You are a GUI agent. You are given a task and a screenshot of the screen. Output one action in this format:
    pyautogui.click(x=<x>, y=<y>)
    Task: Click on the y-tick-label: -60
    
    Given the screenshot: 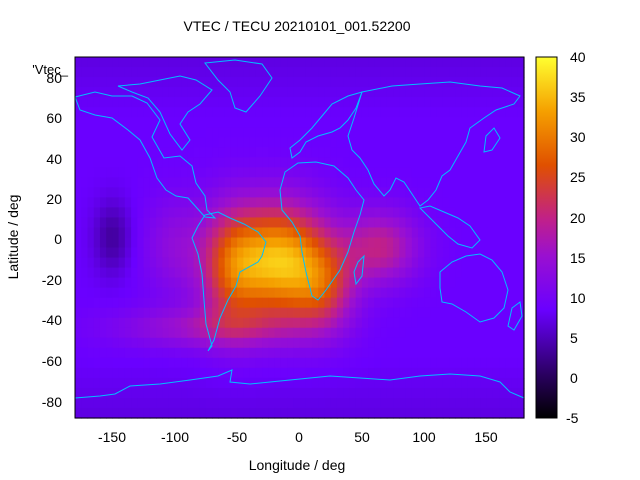 What is the action you would take?
    pyautogui.click(x=52, y=361)
    